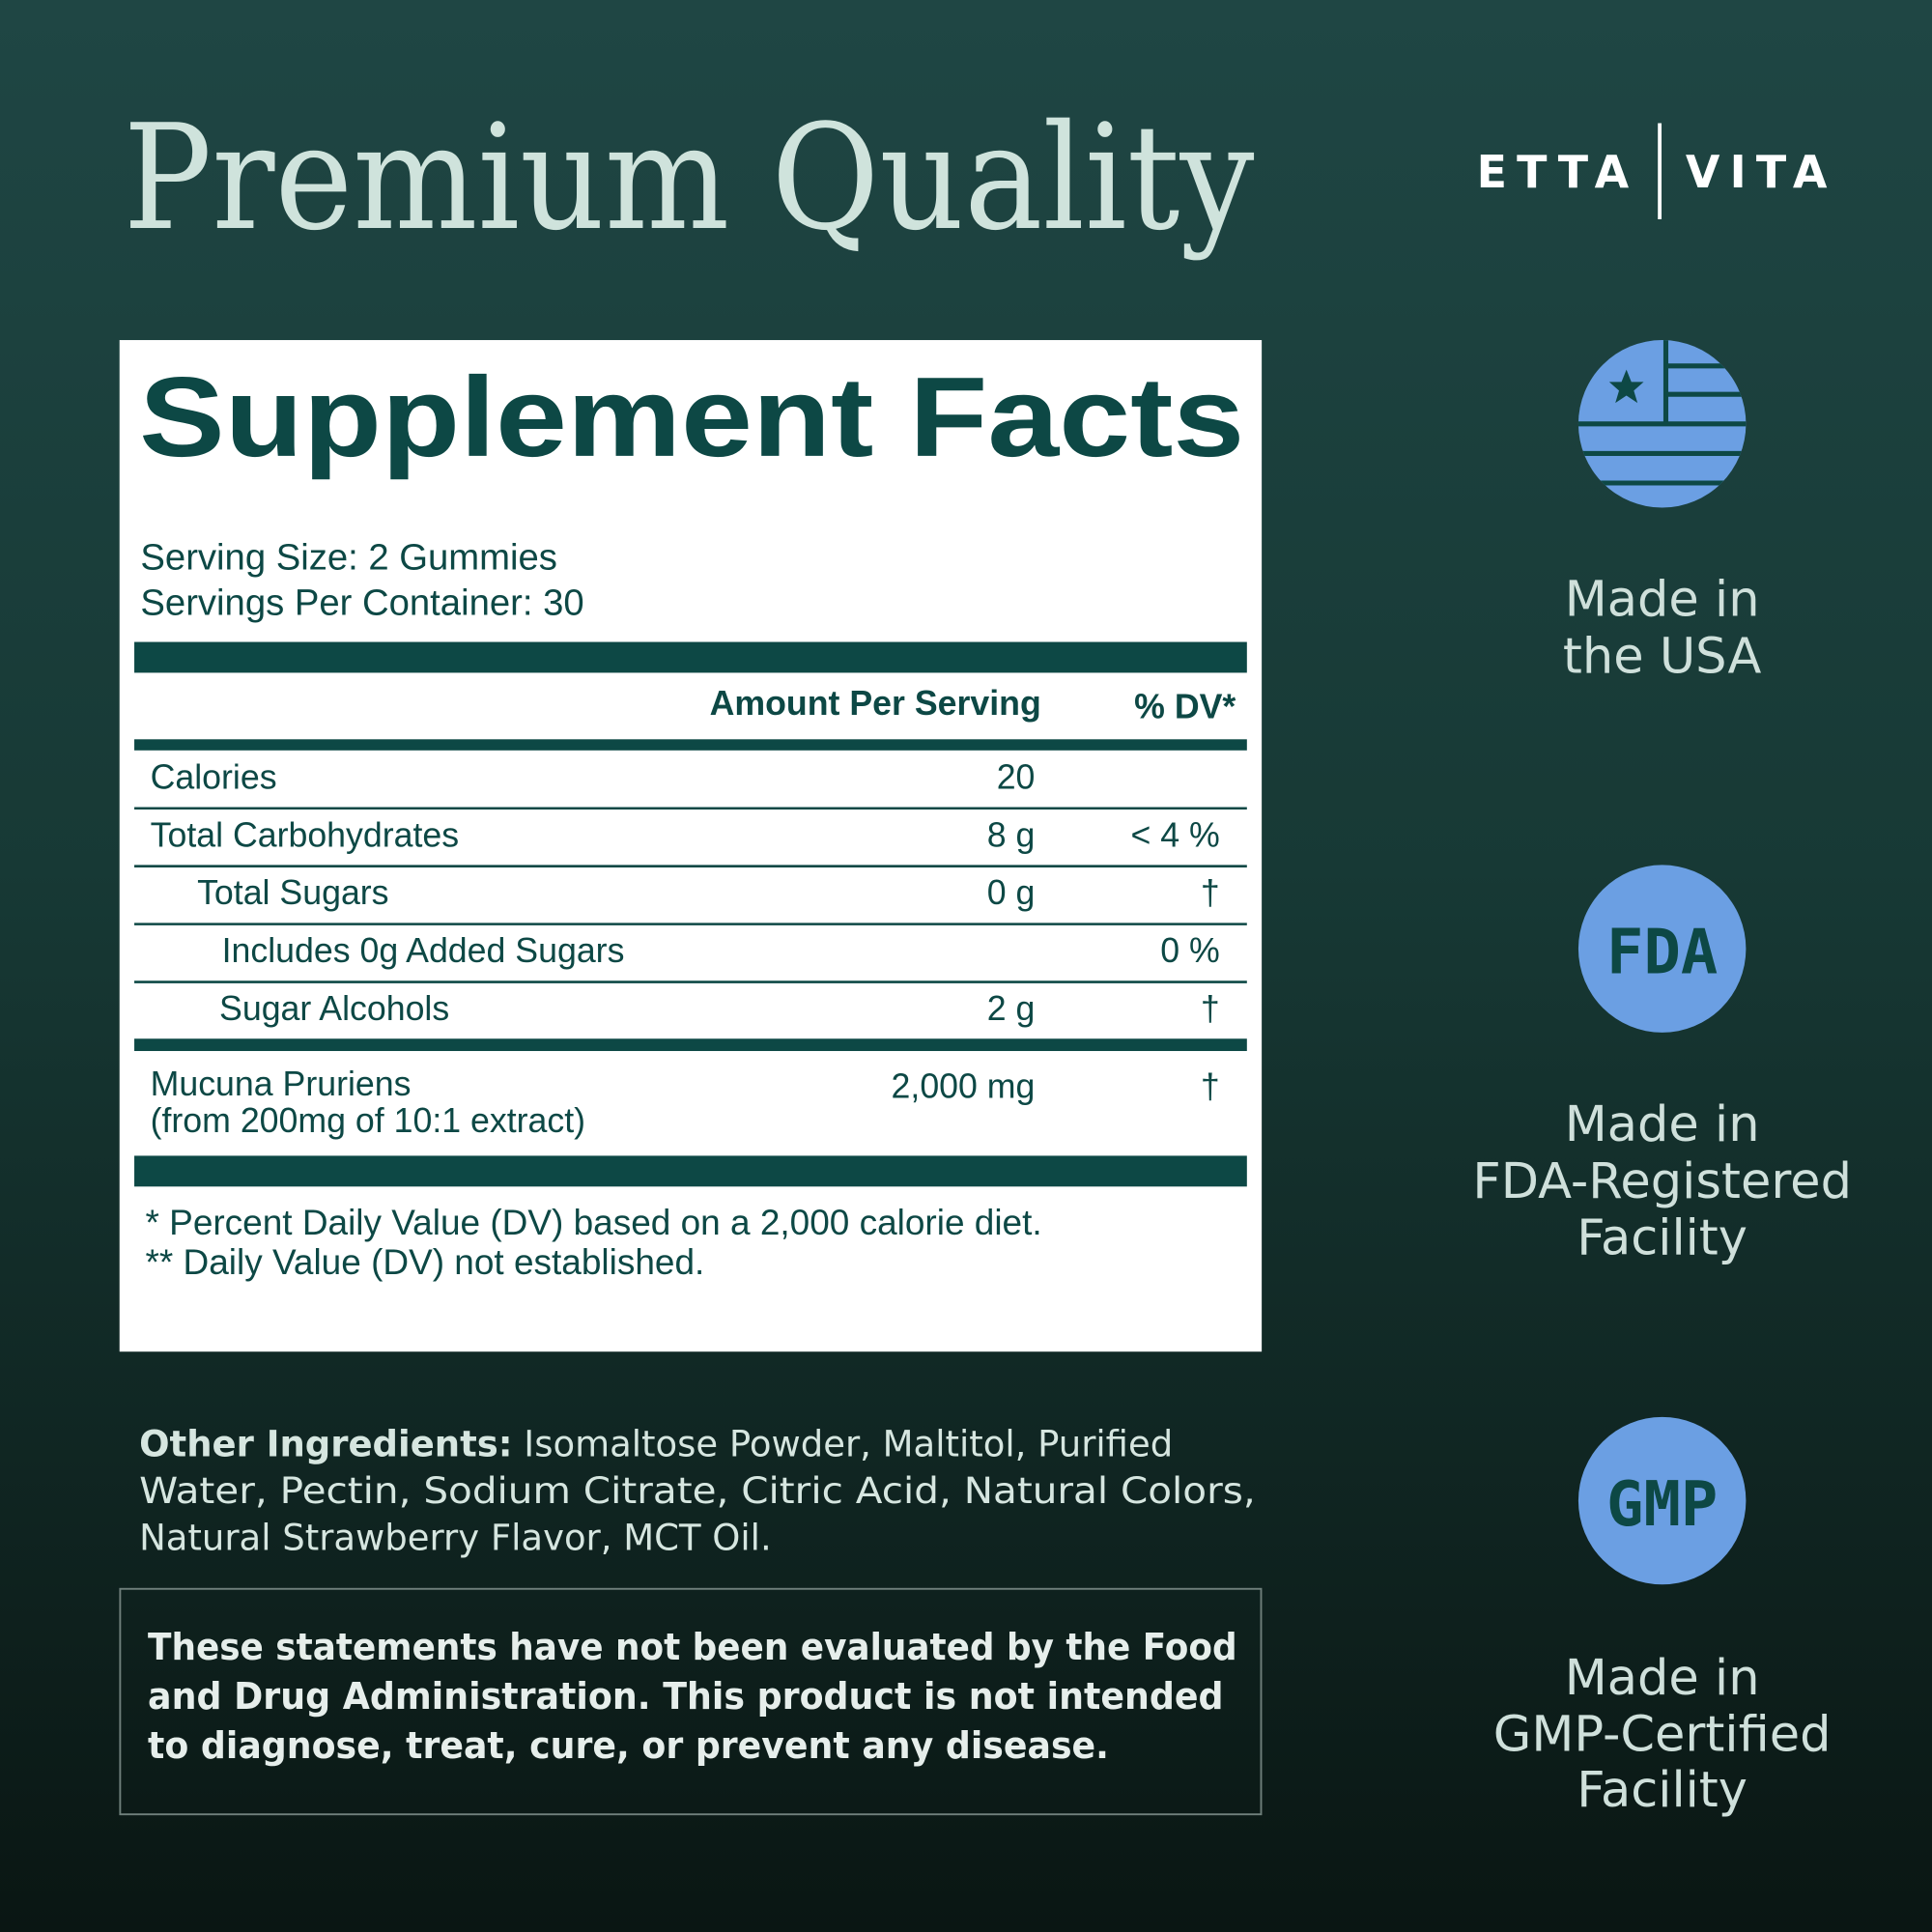 The height and width of the screenshot is (1932, 1932). I want to click on badge-icon-text: FDA, so click(1662, 953).